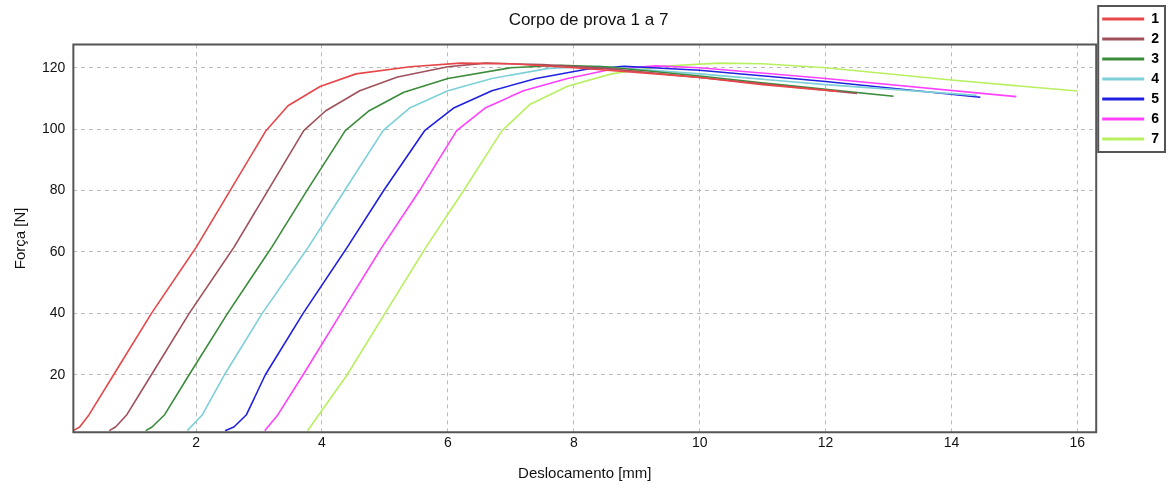 Image resolution: width=1173 pixels, height=491 pixels. What do you see at coordinates (573, 442) in the screenshot?
I see `x-tick-label: 8` at bounding box center [573, 442].